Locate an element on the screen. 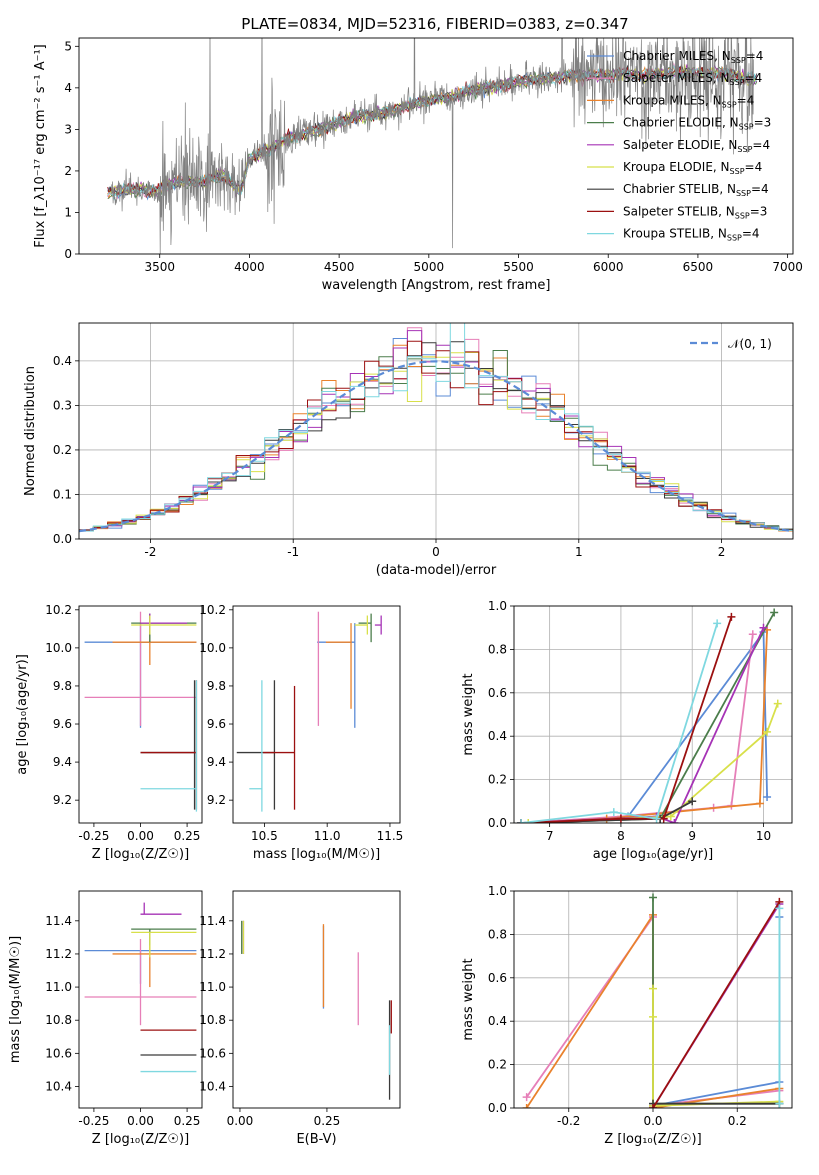 The height and width of the screenshot is (1175, 819). x-tick-label: 0 is located at coordinates (436, 552).